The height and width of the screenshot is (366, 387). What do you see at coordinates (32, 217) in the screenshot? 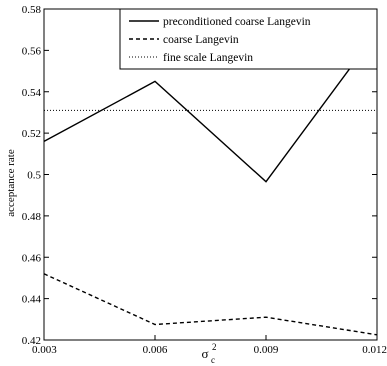
I see `y-tick-label: 0.48` at bounding box center [32, 217].